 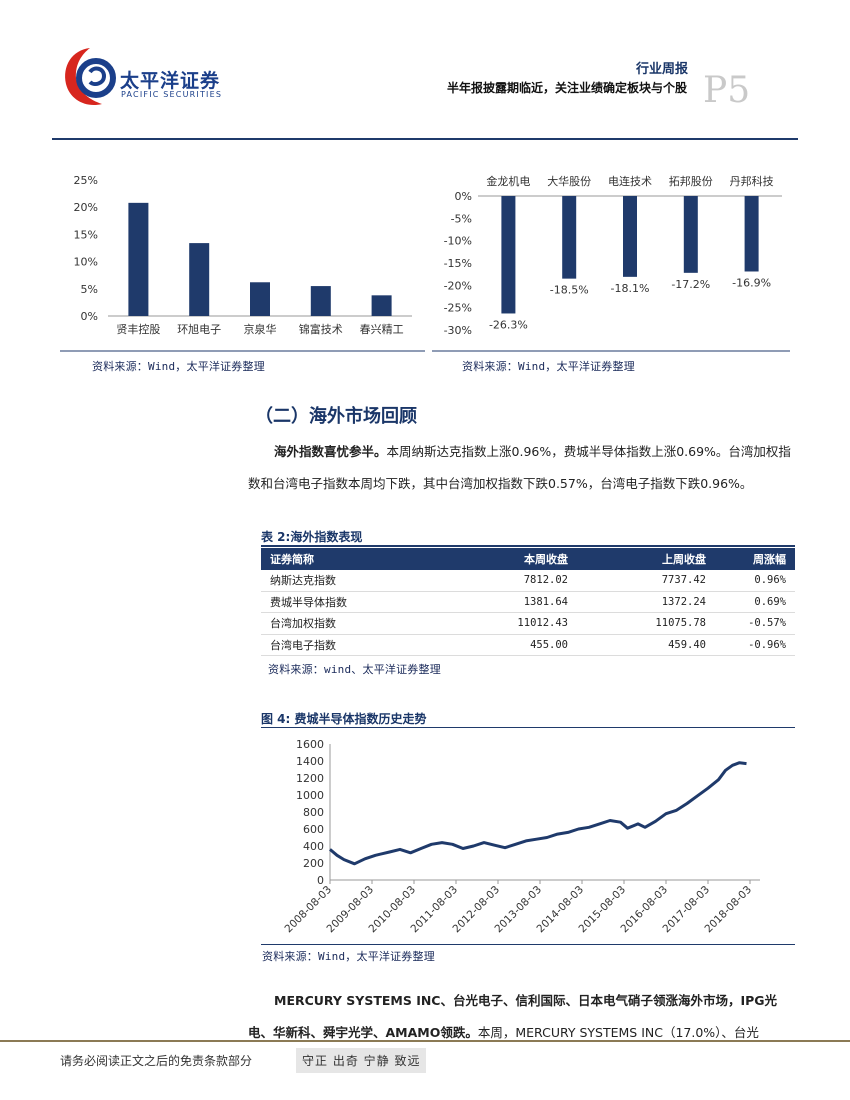 What do you see at coordinates (508, 559) in the screenshot?
I see `column-header: 本周收盘` at bounding box center [508, 559].